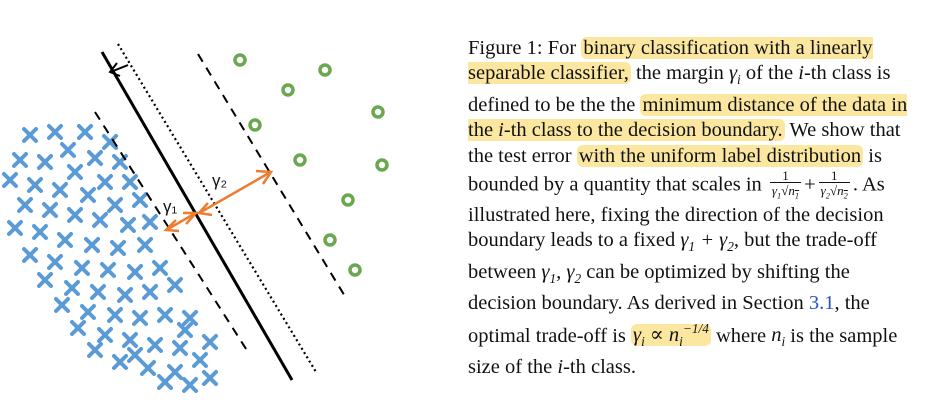 This screenshot has width=937, height=402. What do you see at coordinates (118, 69) in the screenshot?
I see `rotation-arrow-icon` at bounding box center [118, 69].